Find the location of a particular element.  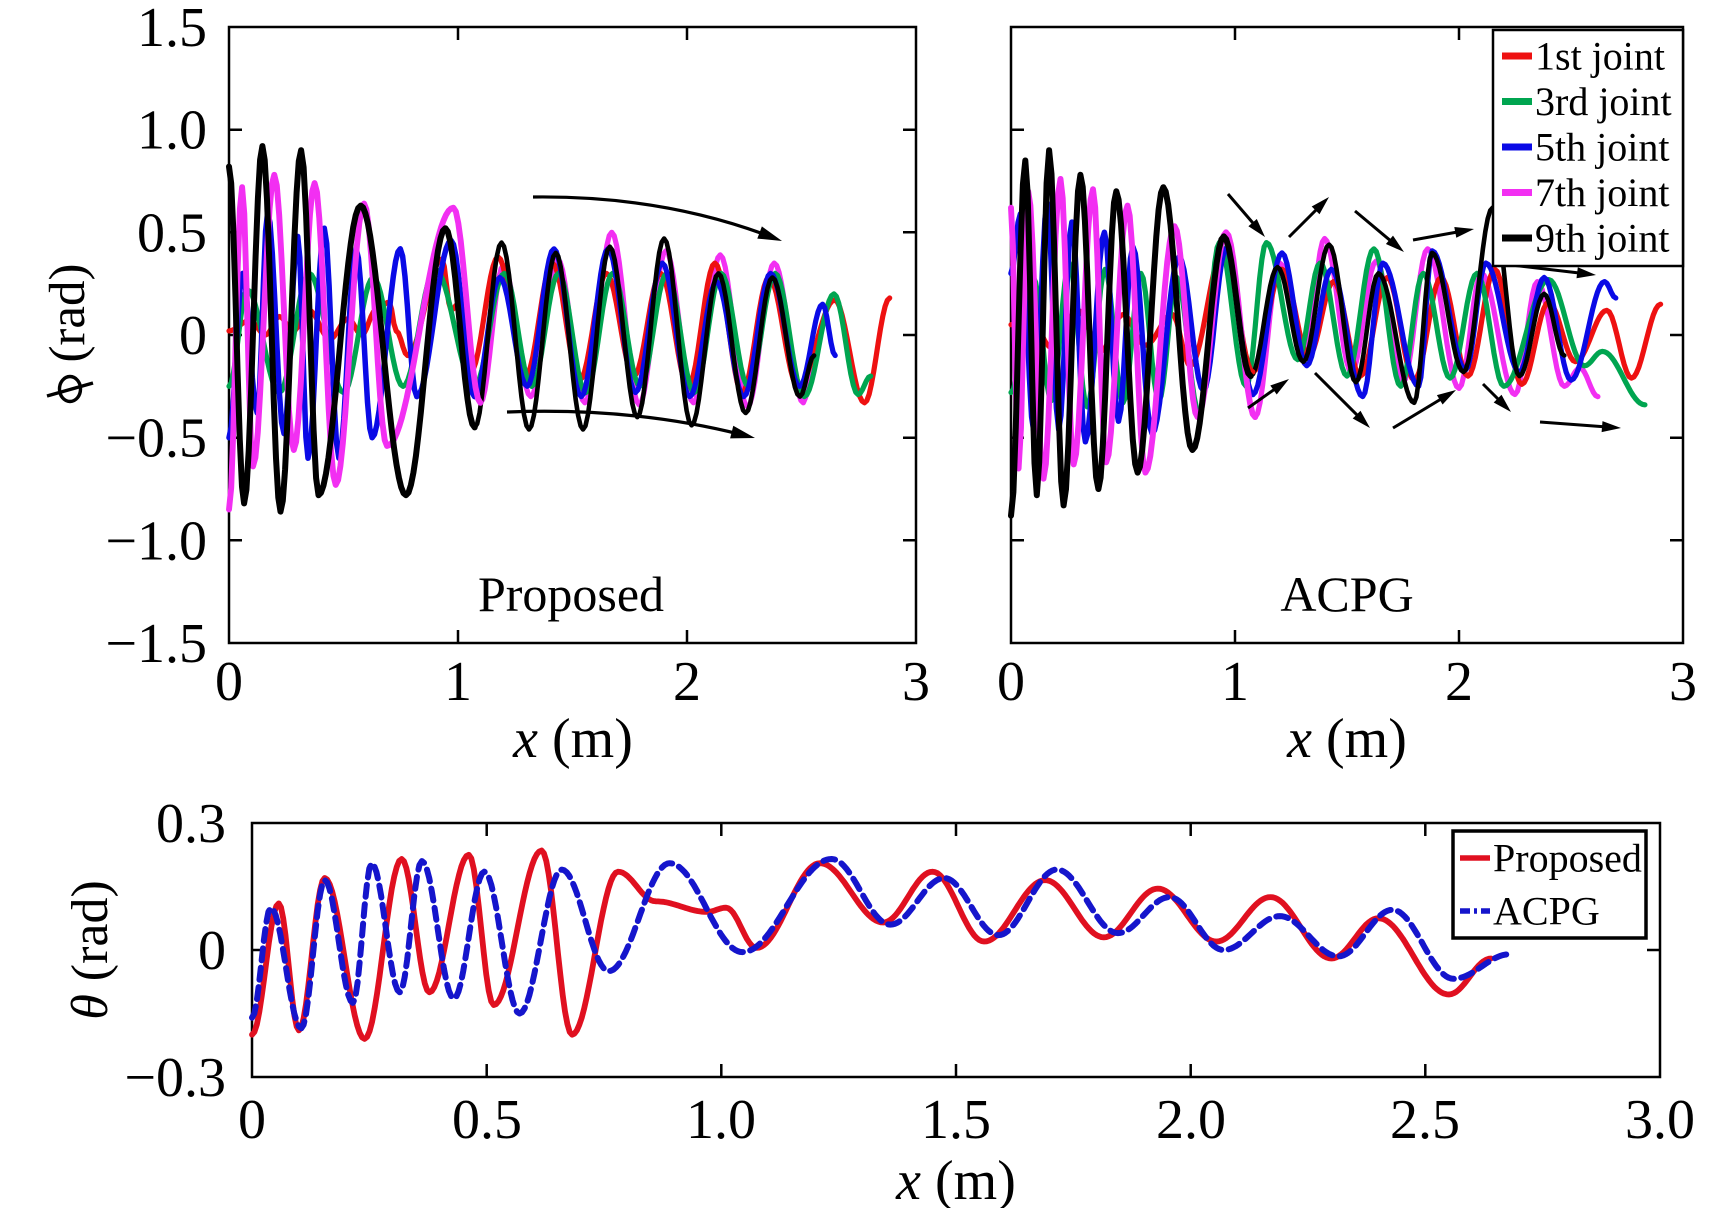

svg-text: −1.0 is located at coordinates (156, 541).